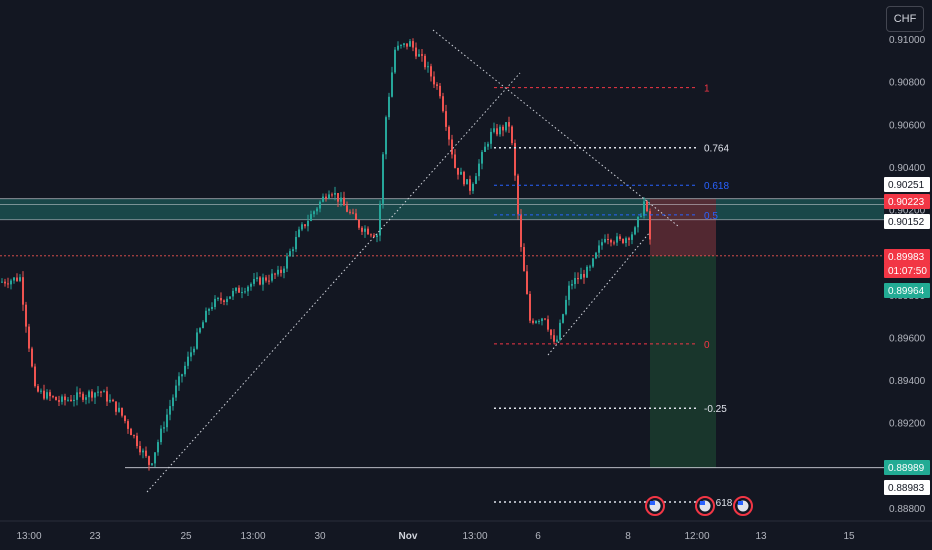  Describe the element at coordinates (555, 128) in the screenshot. I see `downtrend-line` at that location.